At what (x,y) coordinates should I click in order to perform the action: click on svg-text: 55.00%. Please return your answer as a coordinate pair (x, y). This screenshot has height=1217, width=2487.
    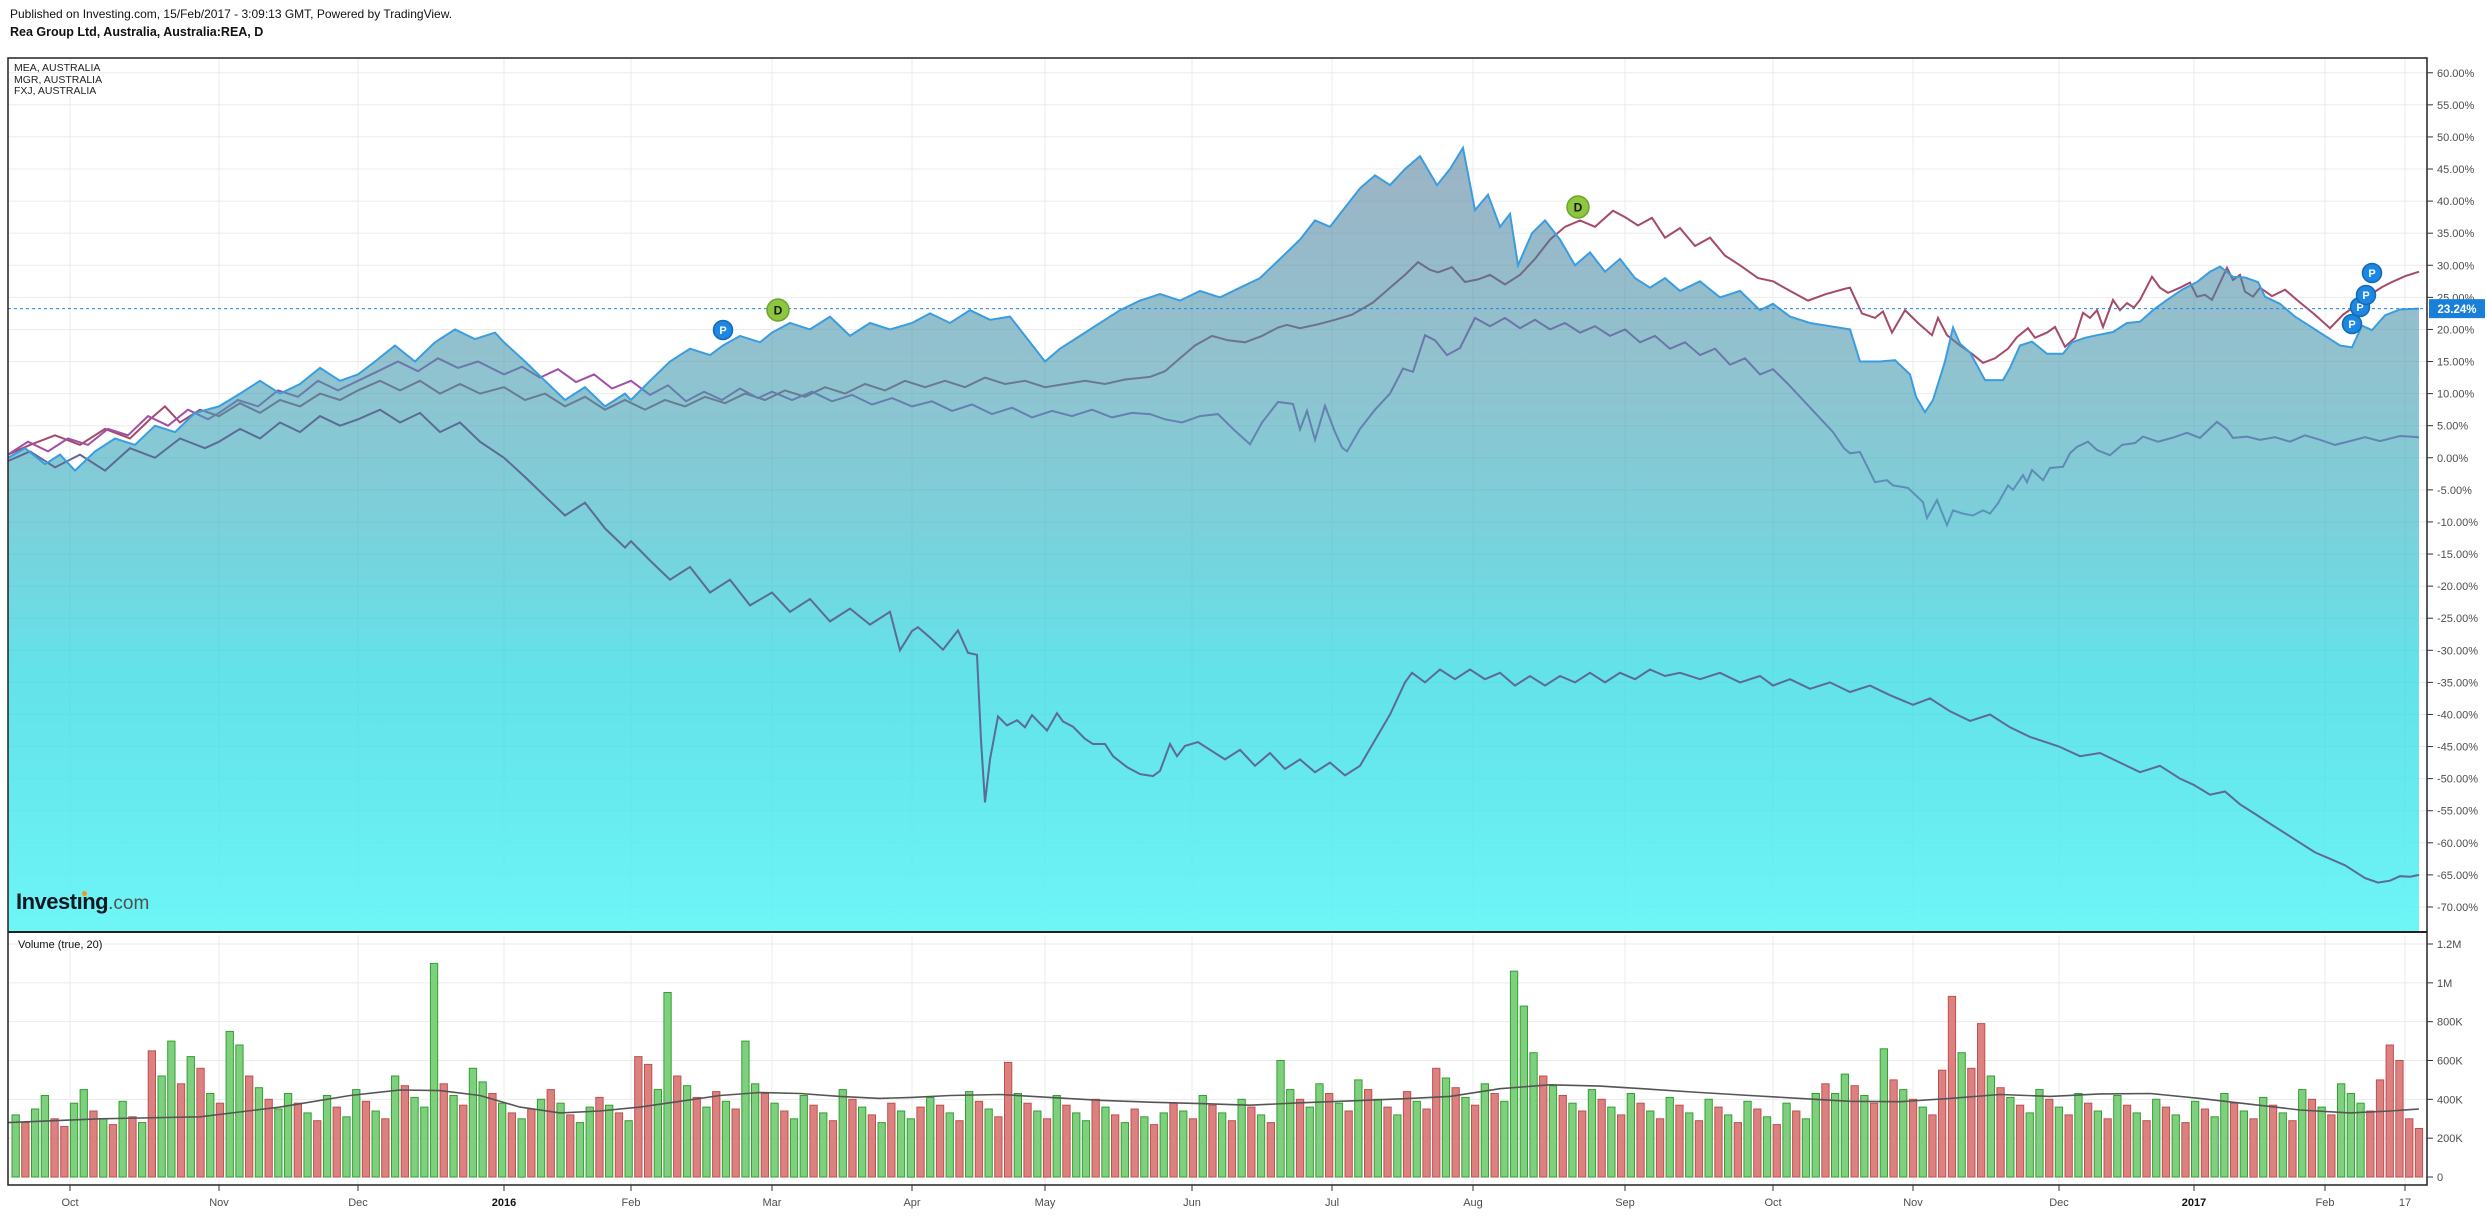
    Looking at the image, I should click on (2456, 106).